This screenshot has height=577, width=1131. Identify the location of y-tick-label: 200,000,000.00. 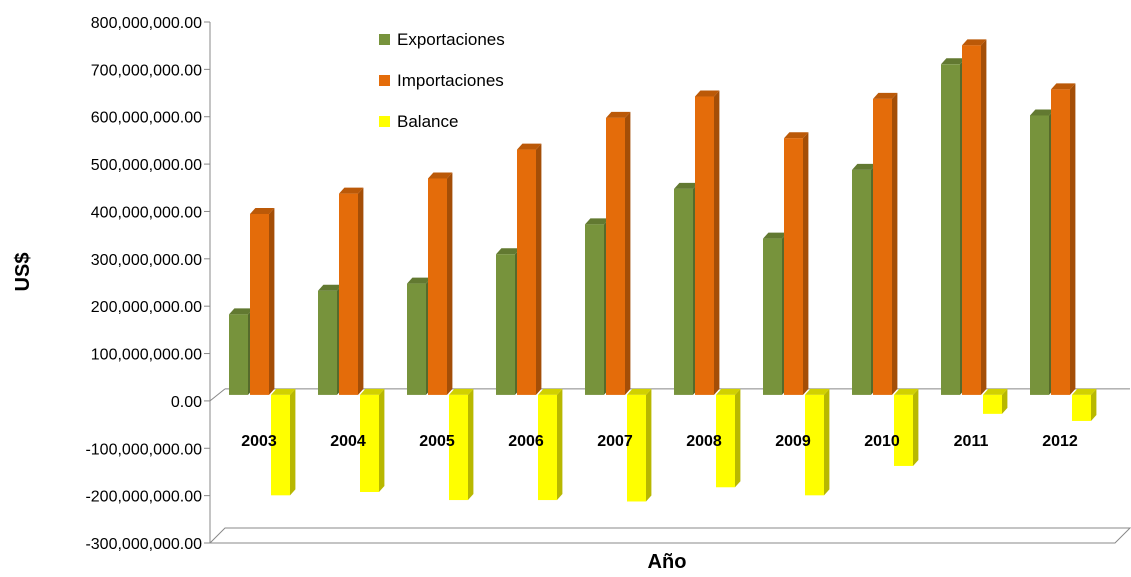
(146, 307).